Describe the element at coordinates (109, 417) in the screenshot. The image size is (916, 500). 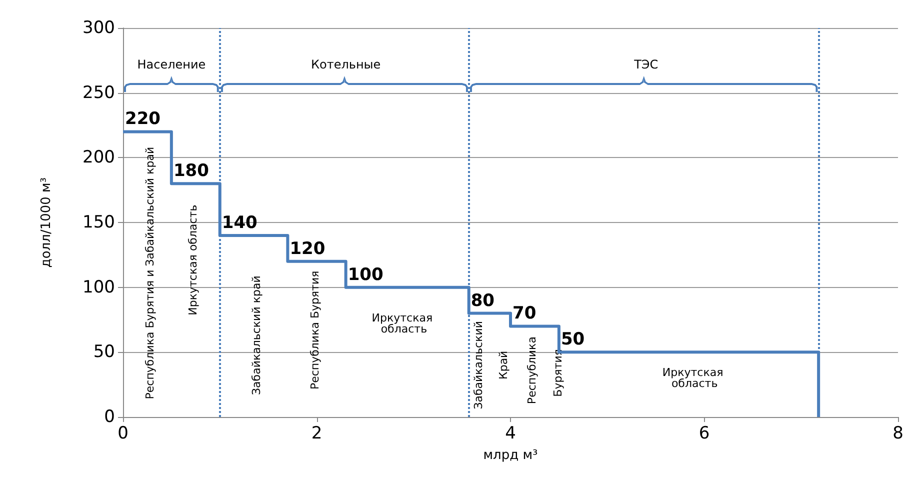
I see `y-tick-label: 0` at that location.